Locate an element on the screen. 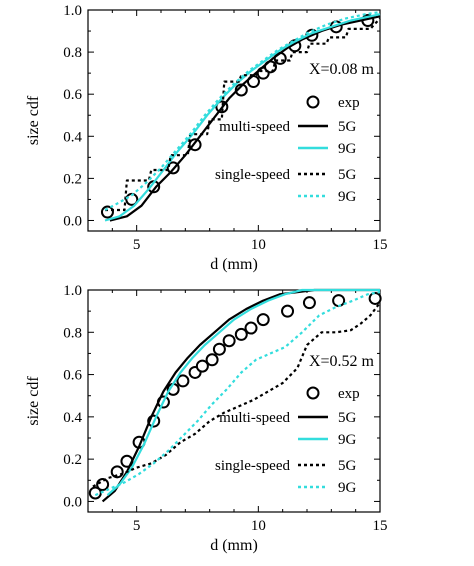 The width and height of the screenshot is (474, 566). panel-annotation: X=0.52 m is located at coordinates (342, 361).